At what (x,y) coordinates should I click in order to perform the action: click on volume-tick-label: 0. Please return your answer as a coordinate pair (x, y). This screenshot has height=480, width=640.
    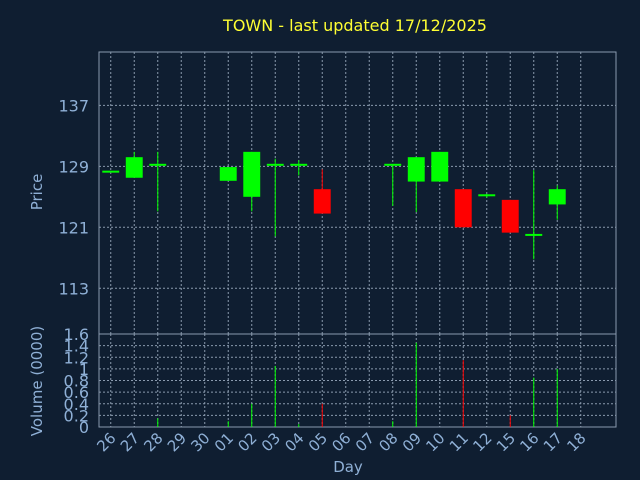
    Looking at the image, I should click on (84, 427).